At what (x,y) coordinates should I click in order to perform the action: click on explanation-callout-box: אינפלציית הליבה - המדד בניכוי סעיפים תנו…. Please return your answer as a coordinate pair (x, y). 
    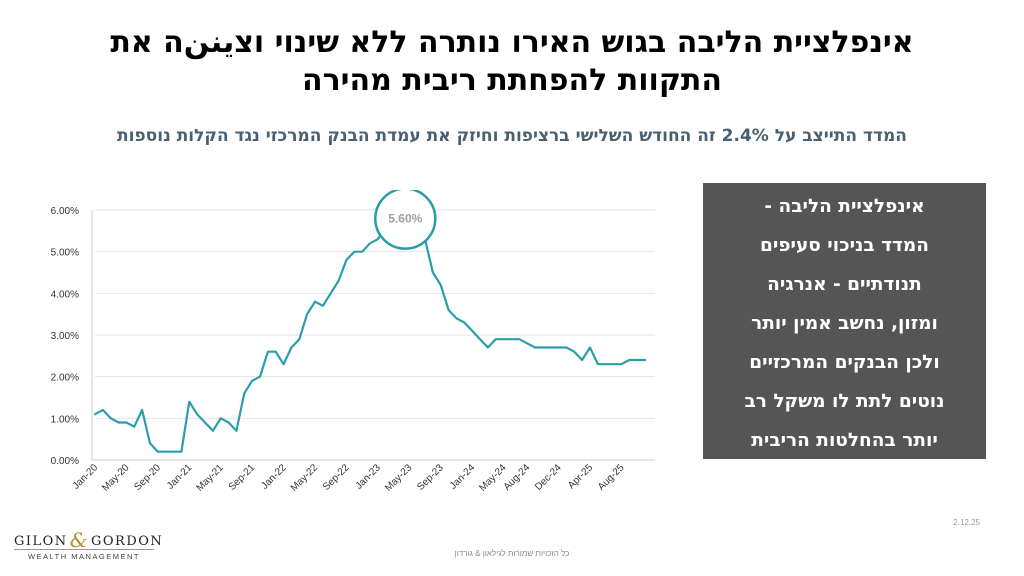
    Looking at the image, I should click on (844, 321).